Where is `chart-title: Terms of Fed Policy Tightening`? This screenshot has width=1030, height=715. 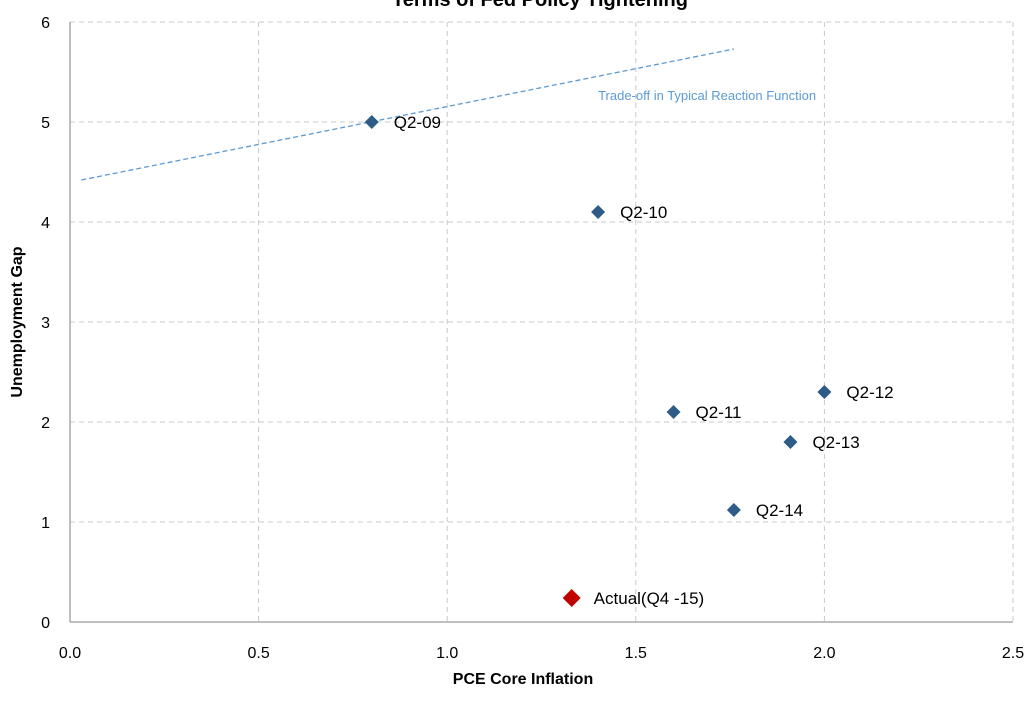
chart-title: Terms of Fed Policy Tightening is located at coordinates (540, 5).